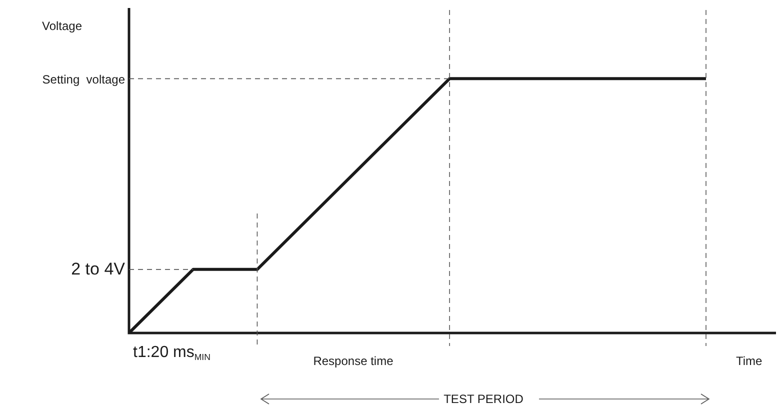 The image size is (781, 415). I want to click on ref-line-label: 2 to 4V, so click(98, 268).